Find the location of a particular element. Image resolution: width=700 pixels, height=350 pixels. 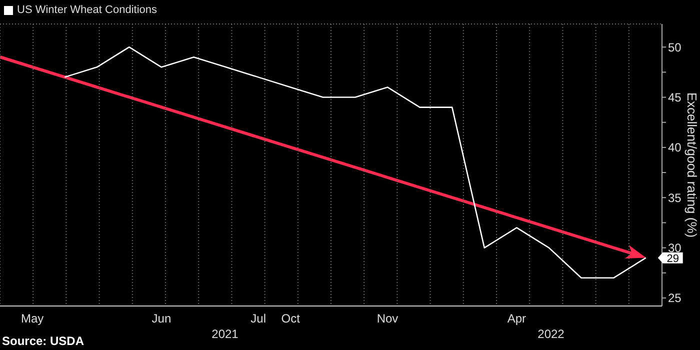

x-tick-label: Jun is located at coordinates (162, 319).